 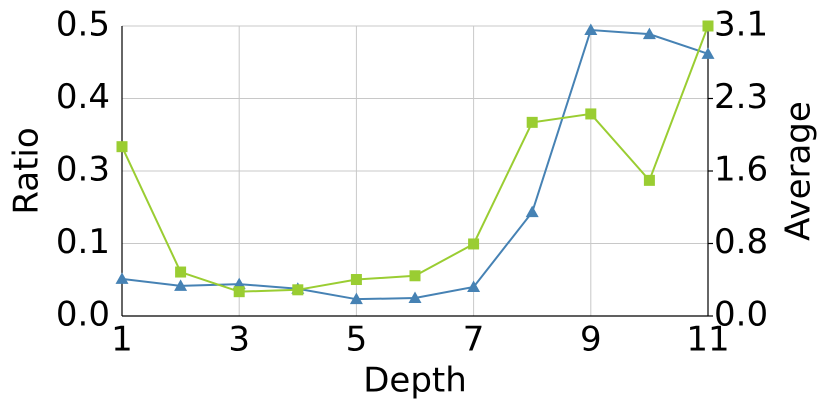 I want to click on y-tick-label: 0.5, so click(x=83, y=25).